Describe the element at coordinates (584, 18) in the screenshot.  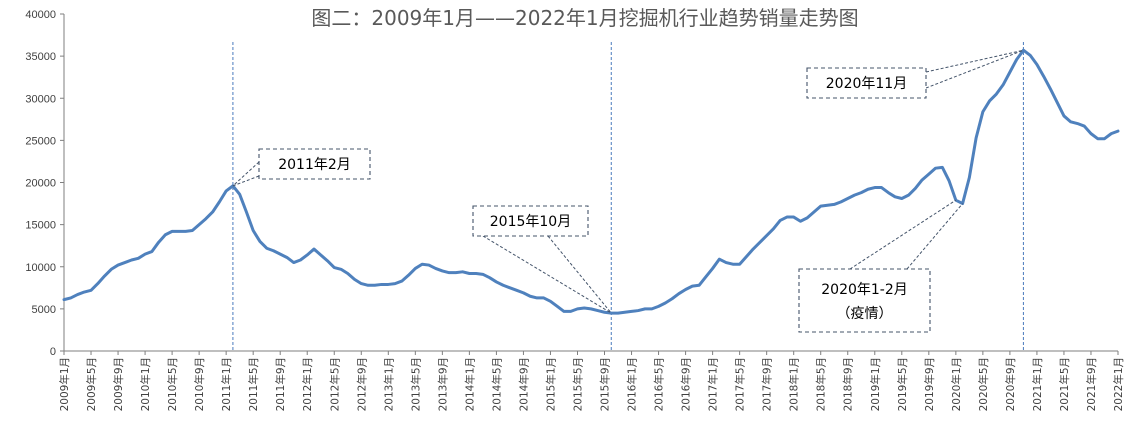
I see `chart-title: 图二：2009年1月——2022年1月挖掘机行业趋势销量走势图` at that location.